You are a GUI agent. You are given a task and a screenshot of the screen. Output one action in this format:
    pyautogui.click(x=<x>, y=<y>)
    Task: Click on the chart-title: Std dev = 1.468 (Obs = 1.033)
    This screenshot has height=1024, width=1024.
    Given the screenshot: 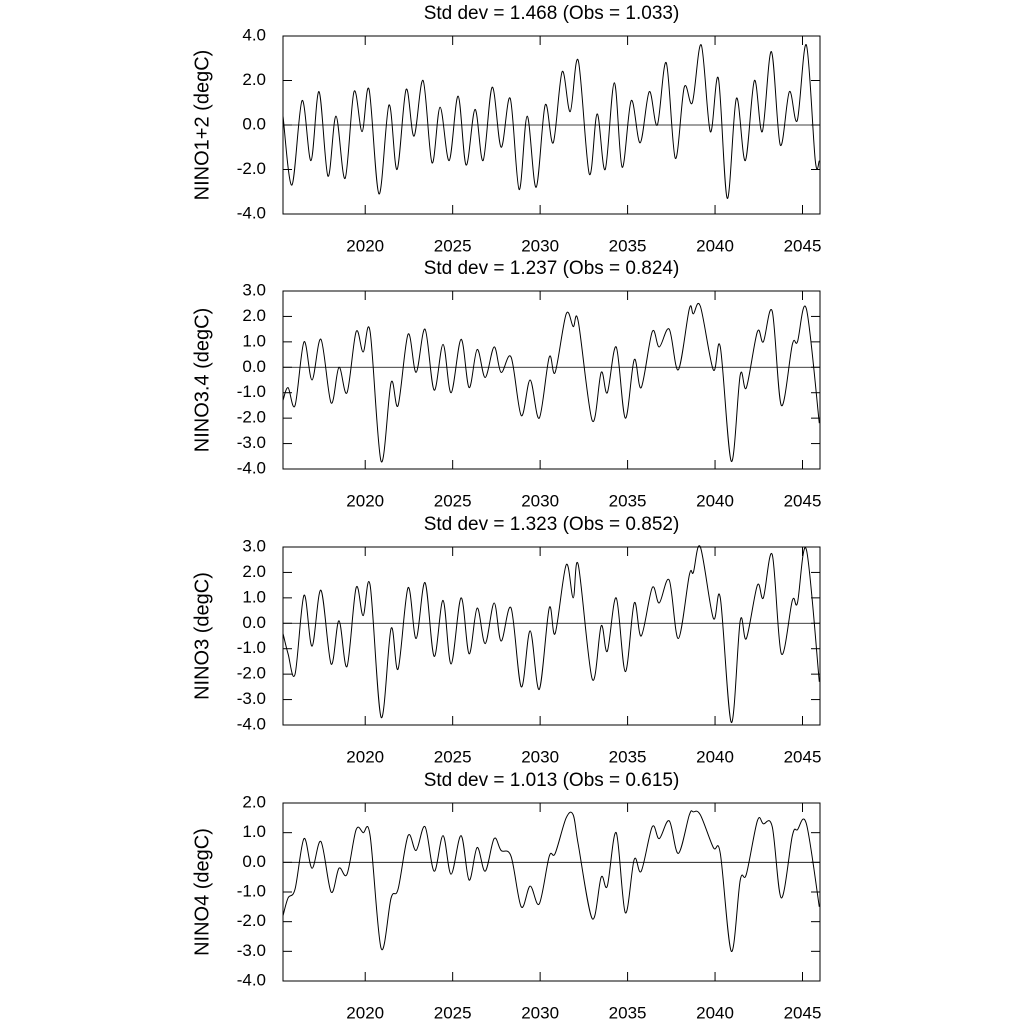 What is the action you would take?
    pyautogui.click(x=552, y=13)
    